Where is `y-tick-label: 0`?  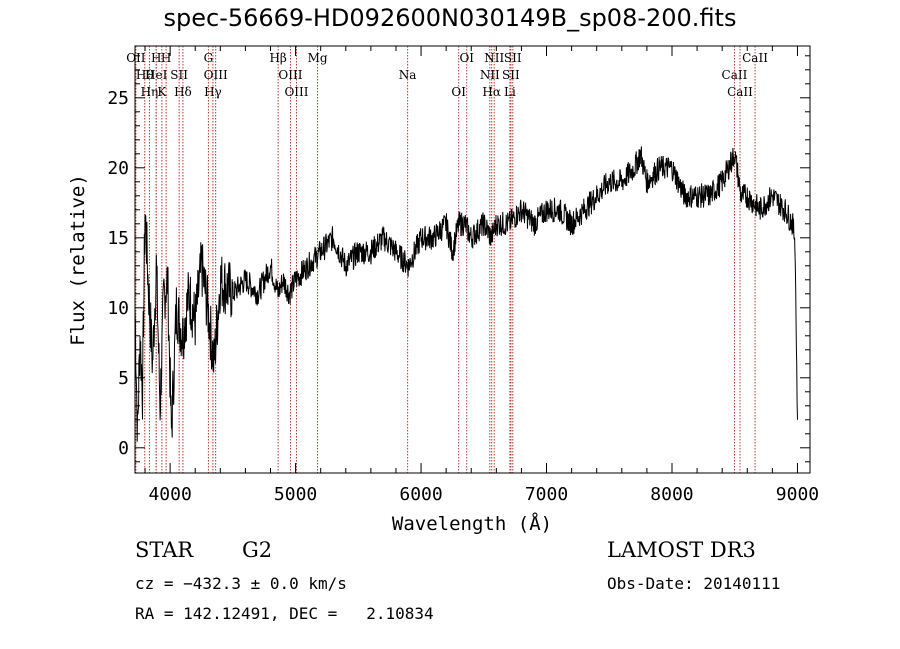 y-tick-label: 0 is located at coordinates (123, 448).